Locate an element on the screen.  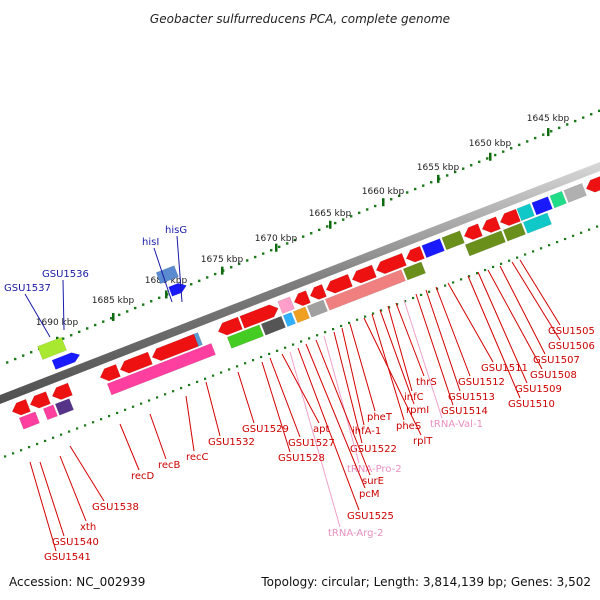
gene-label: ihfA-1 is located at coordinates (366, 431).